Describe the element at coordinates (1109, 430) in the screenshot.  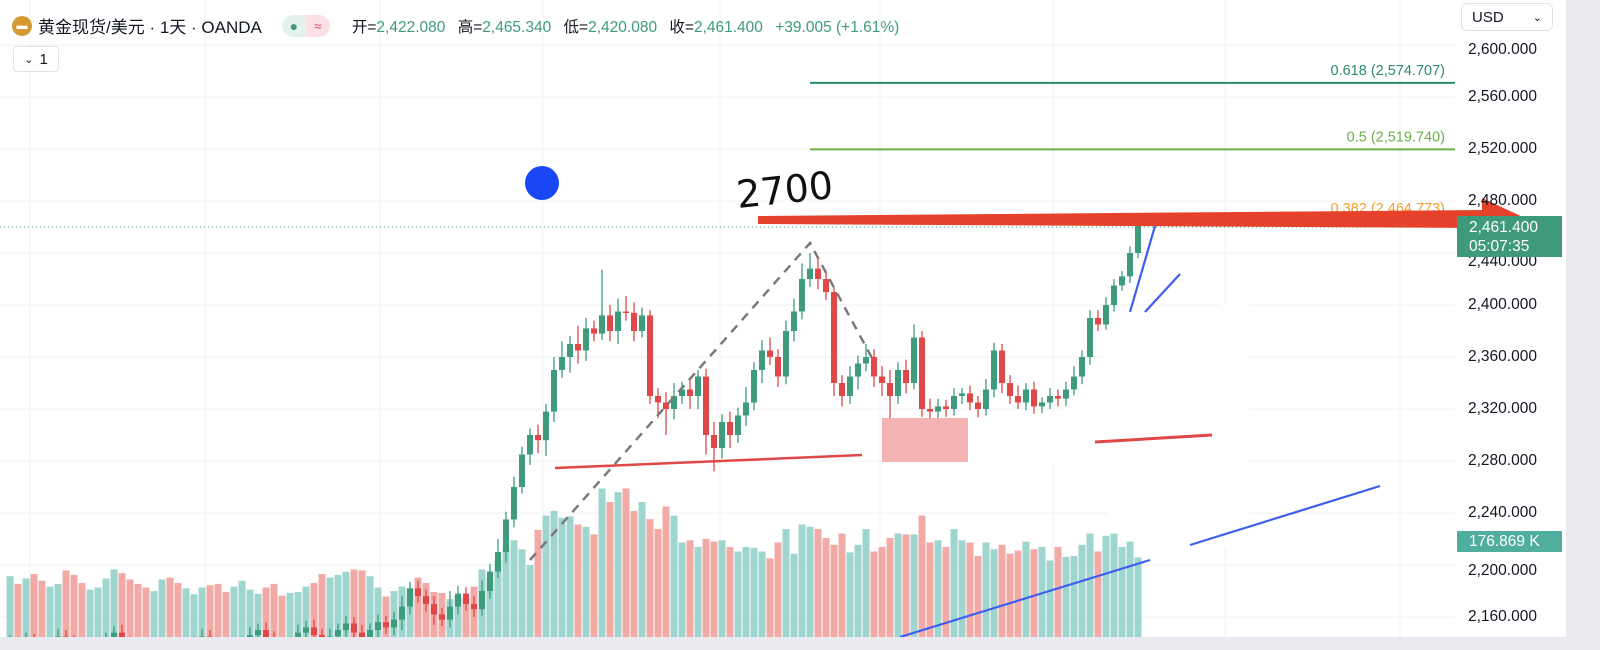
I see `white-smear` at that location.